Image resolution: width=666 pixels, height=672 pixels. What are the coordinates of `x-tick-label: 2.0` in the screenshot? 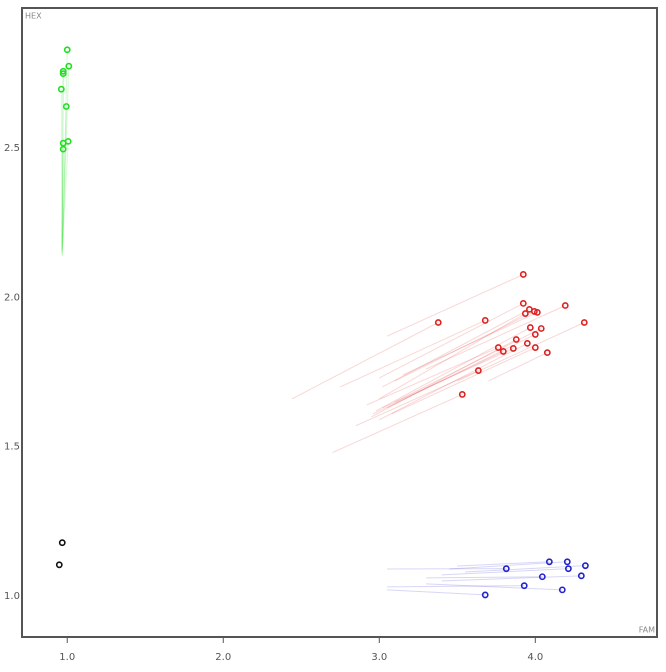 It's located at (223, 657).